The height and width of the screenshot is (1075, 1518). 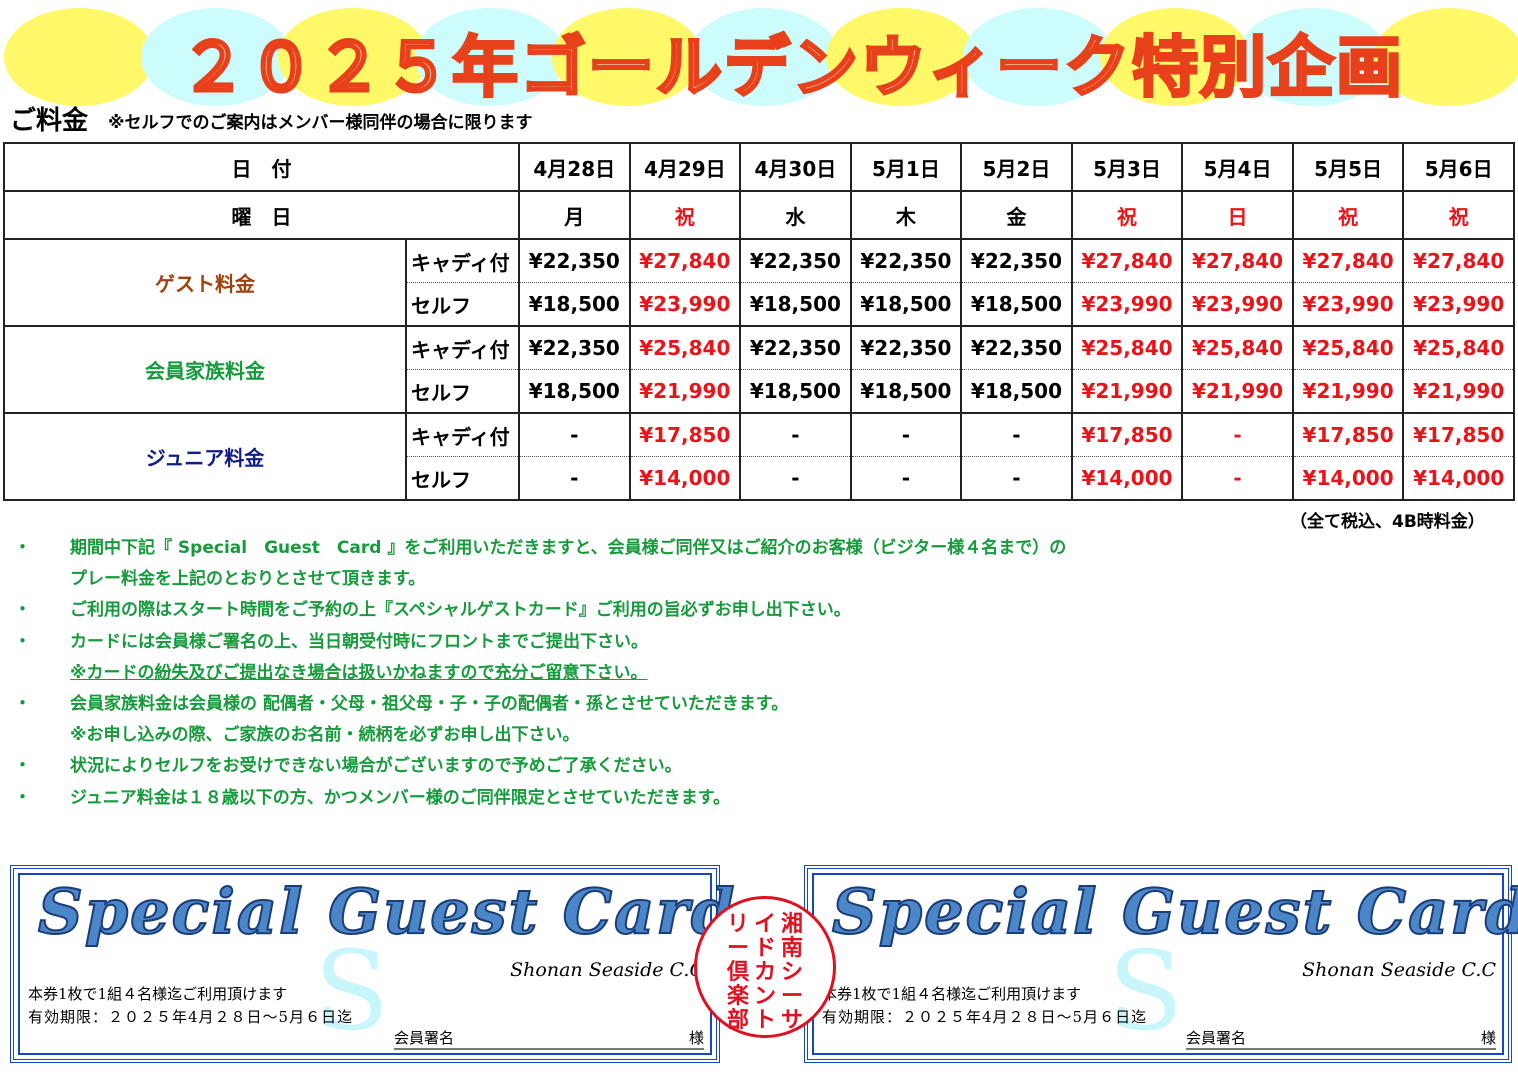 I want to click on club-name: Shonan Seaside C.C, so click(x=607, y=970).